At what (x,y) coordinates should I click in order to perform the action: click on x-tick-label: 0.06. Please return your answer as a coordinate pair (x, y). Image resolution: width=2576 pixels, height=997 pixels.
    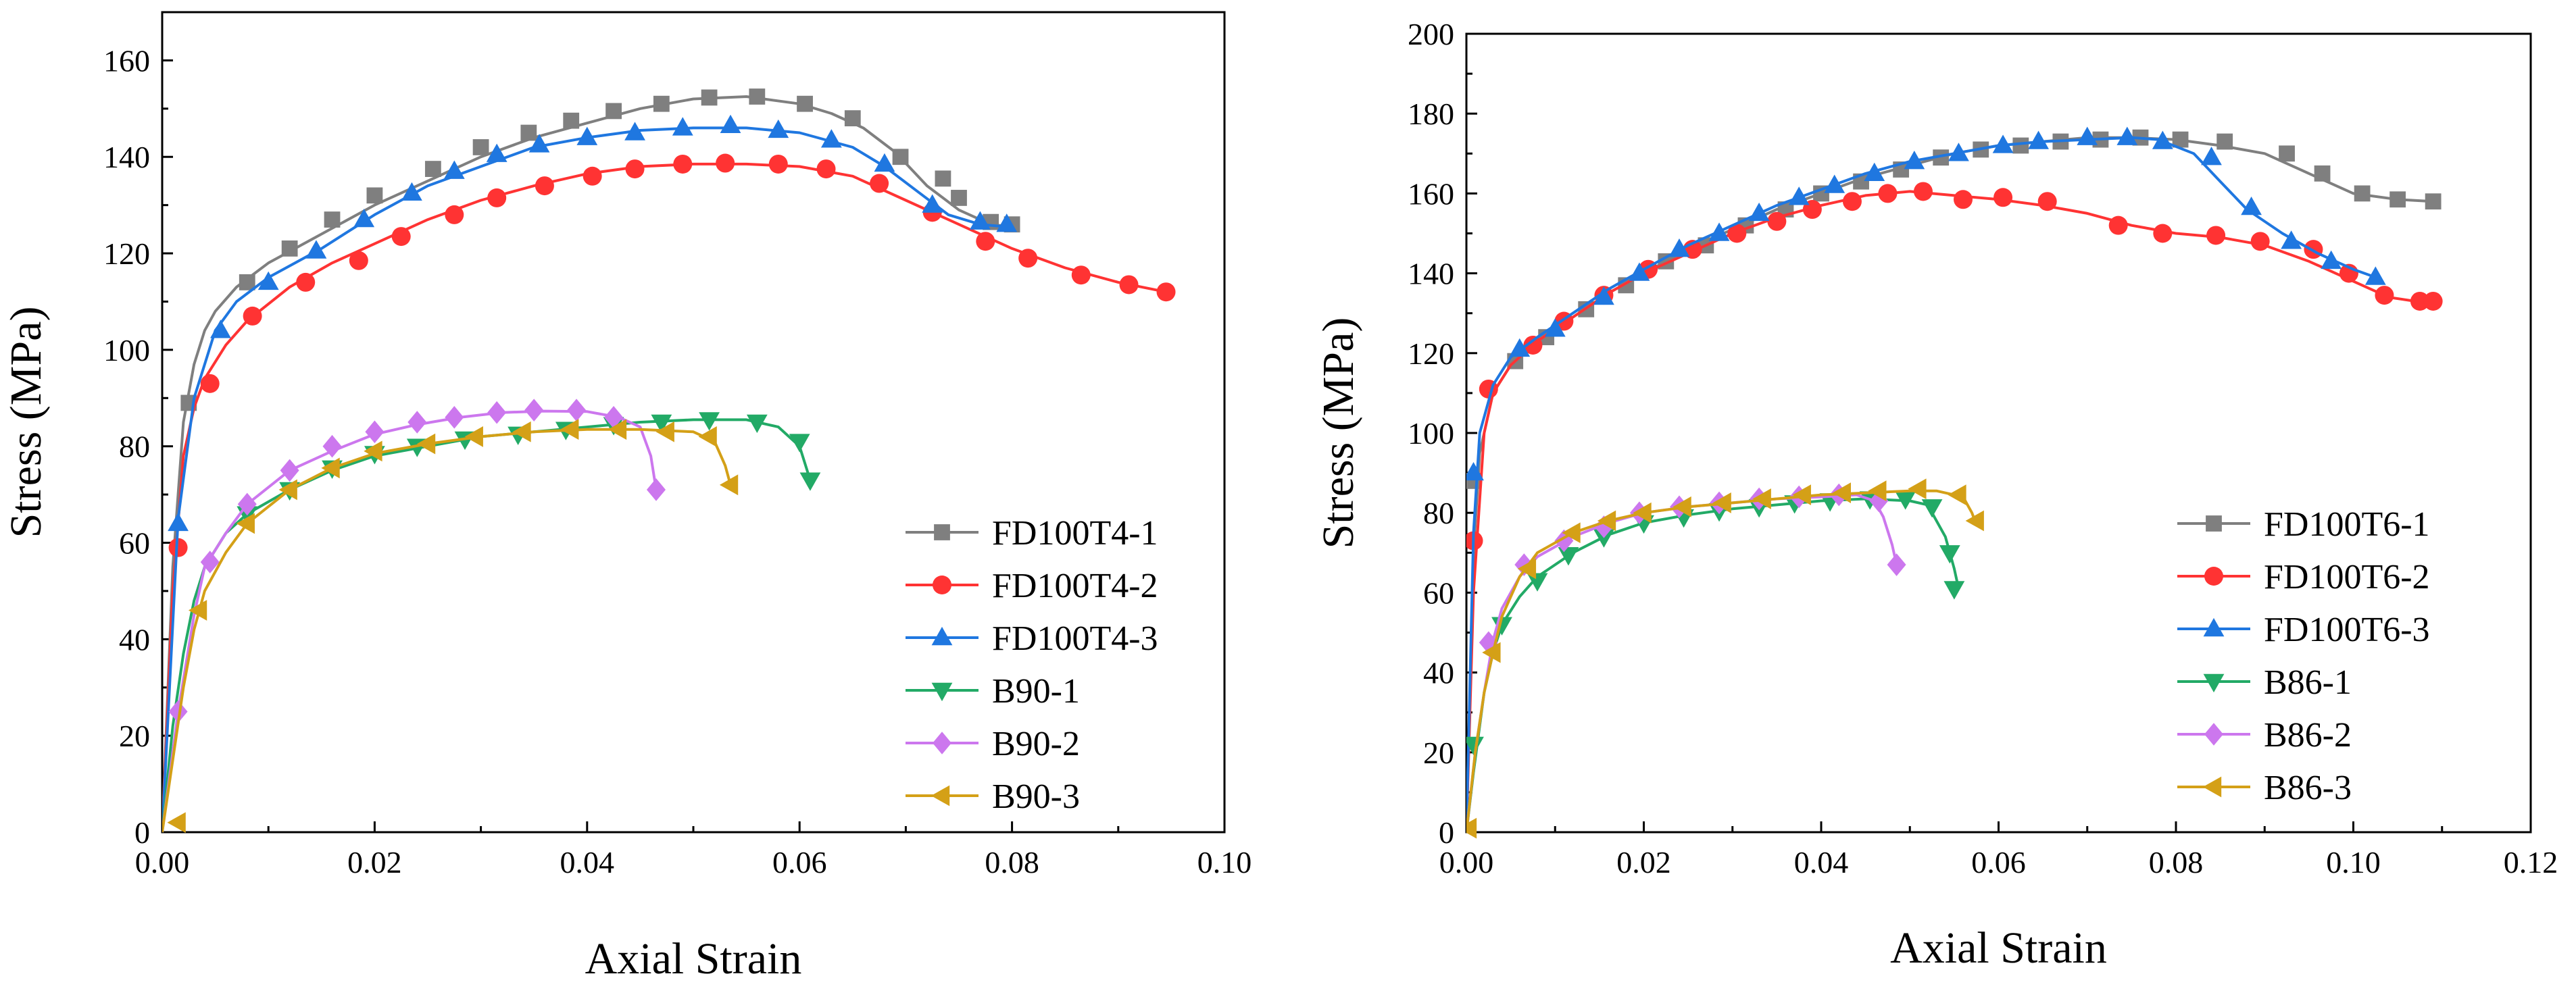
    Looking at the image, I should click on (800, 862).